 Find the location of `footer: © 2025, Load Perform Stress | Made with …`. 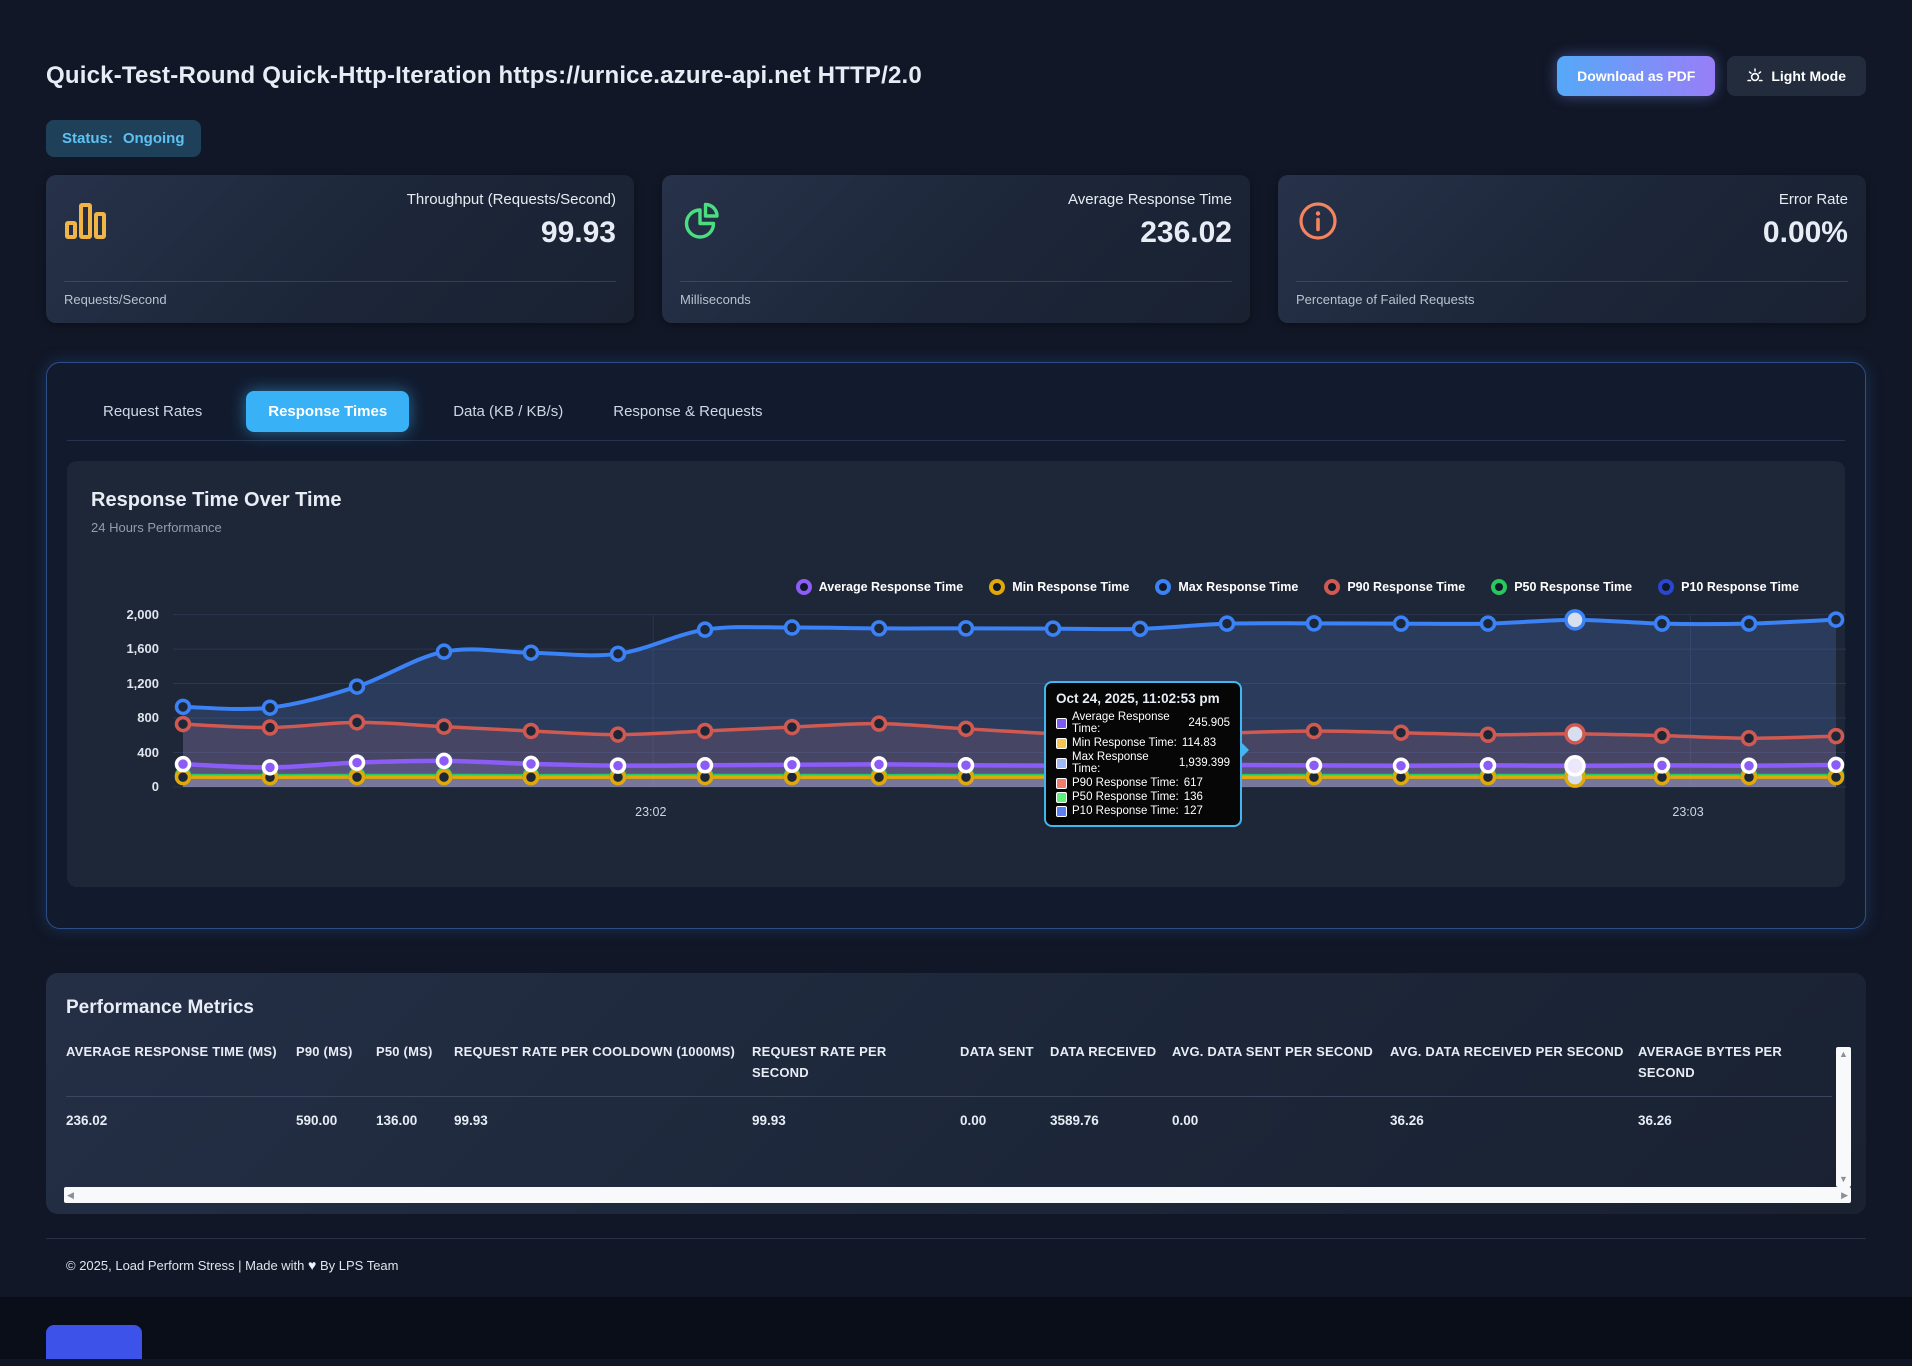

footer: © 2025, Load Perform Stress | Made with … is located at coordinates (956, 1262).